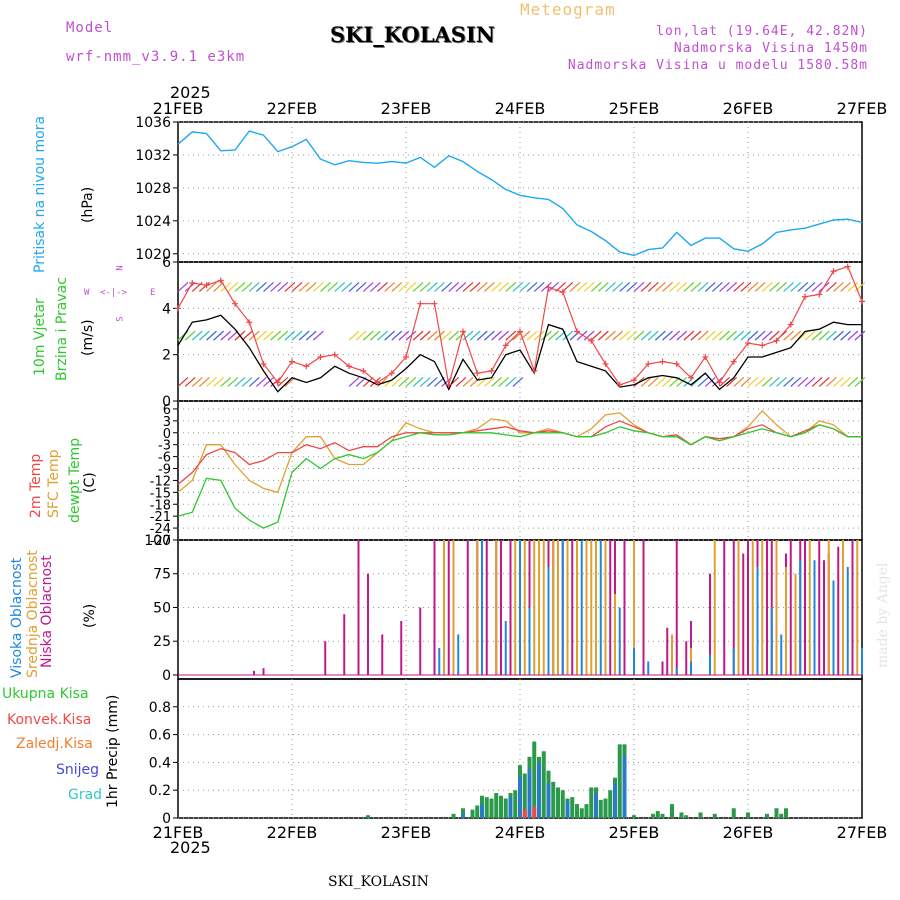  What do you see at coordinates (160, 791) in the screenshot?
I see `ytick-label-4: 0.2` at bounding box center [160, 791].